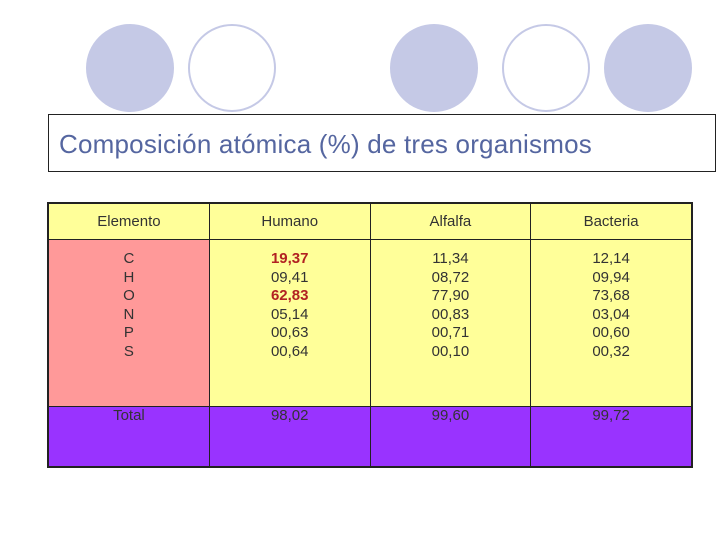  Describe the element at coordinates (129, 258) in the screenshot. I see `element-c: C` at that location.